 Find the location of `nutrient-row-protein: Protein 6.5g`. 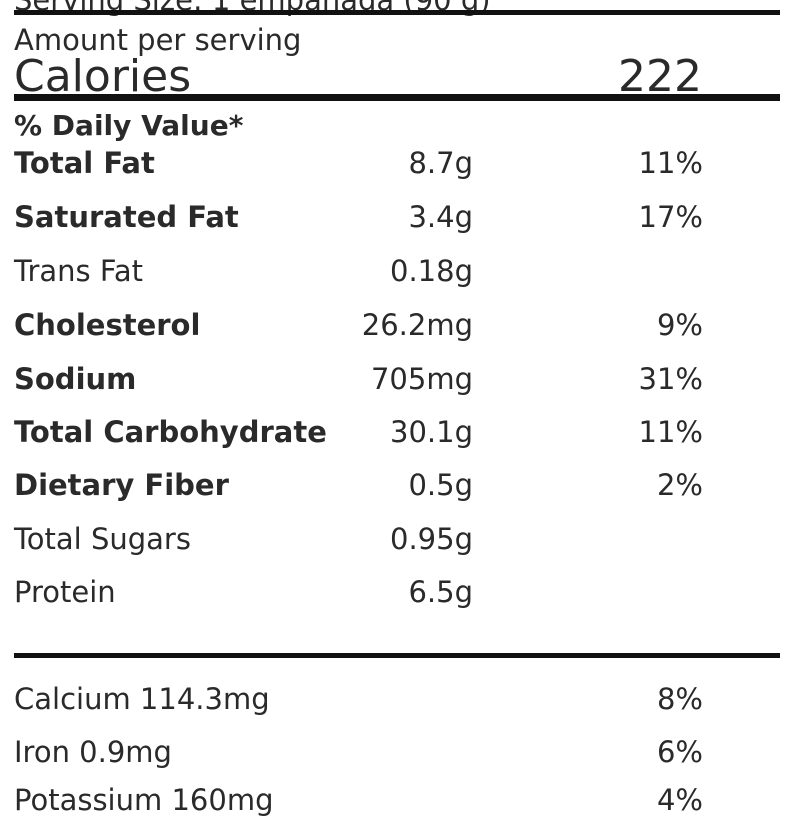

nutrient-row-protein: Protein 6.5g is located at coordinates (400, 592).